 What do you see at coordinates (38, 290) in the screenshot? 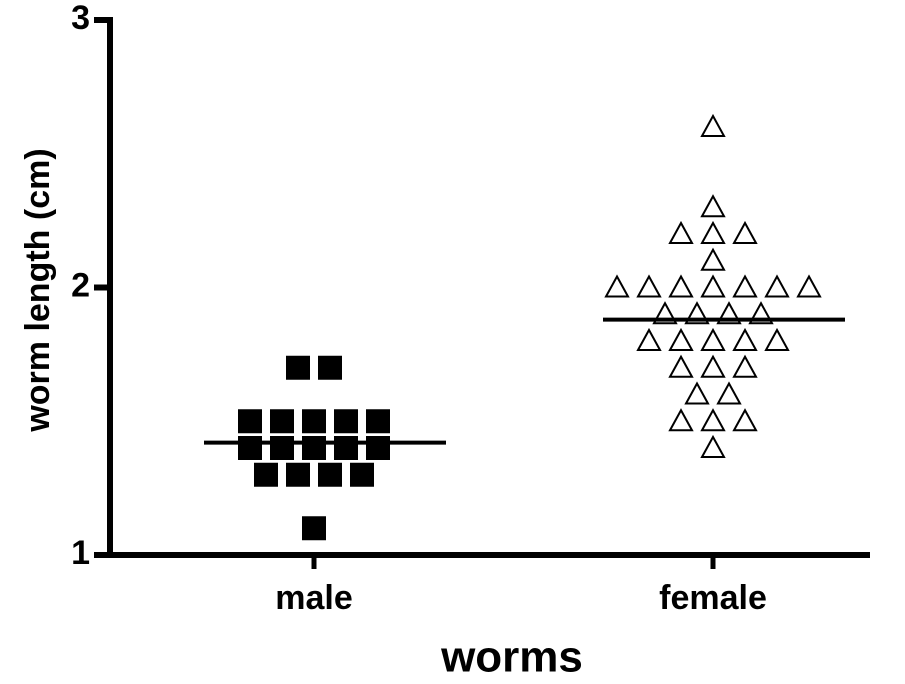
I see `y-axis-label: worm length (cm)` at bounding box center [38, 290].